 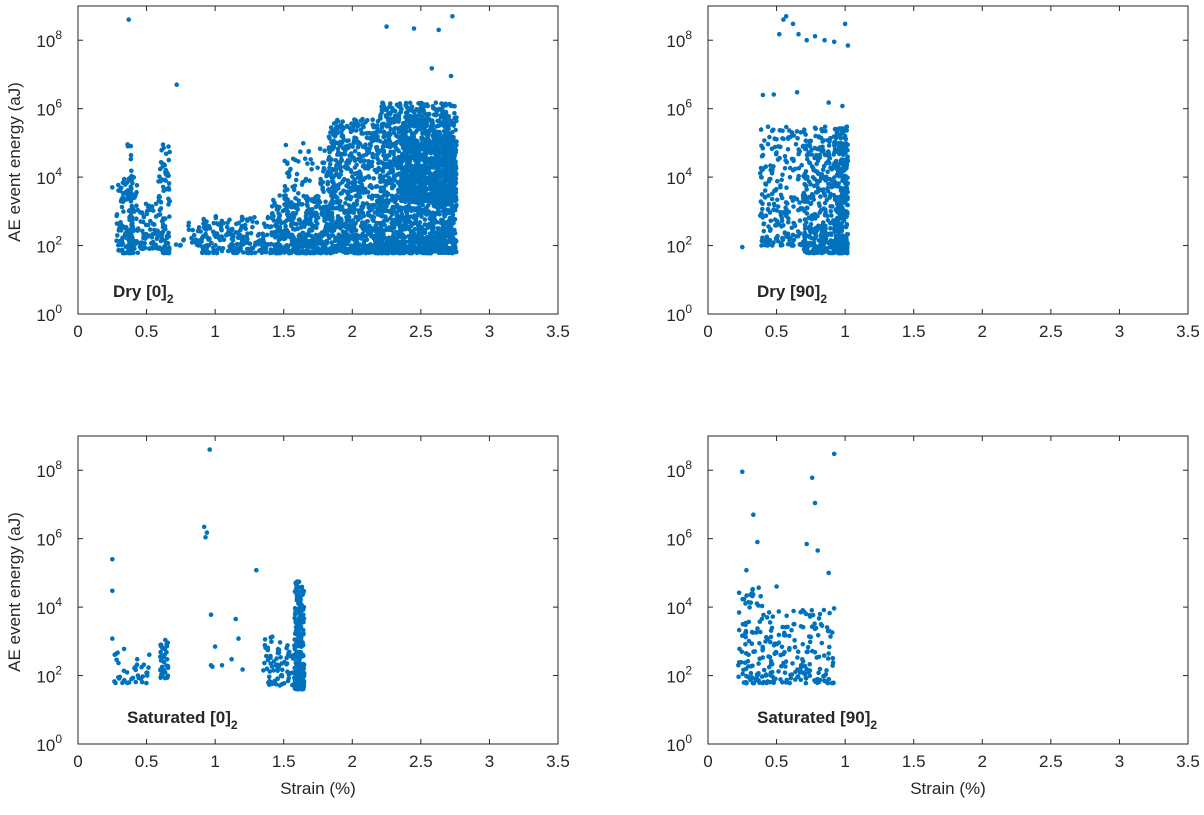 I want to click on y-axis-label: AE event energy (aJ), so click(x=14, y=162).